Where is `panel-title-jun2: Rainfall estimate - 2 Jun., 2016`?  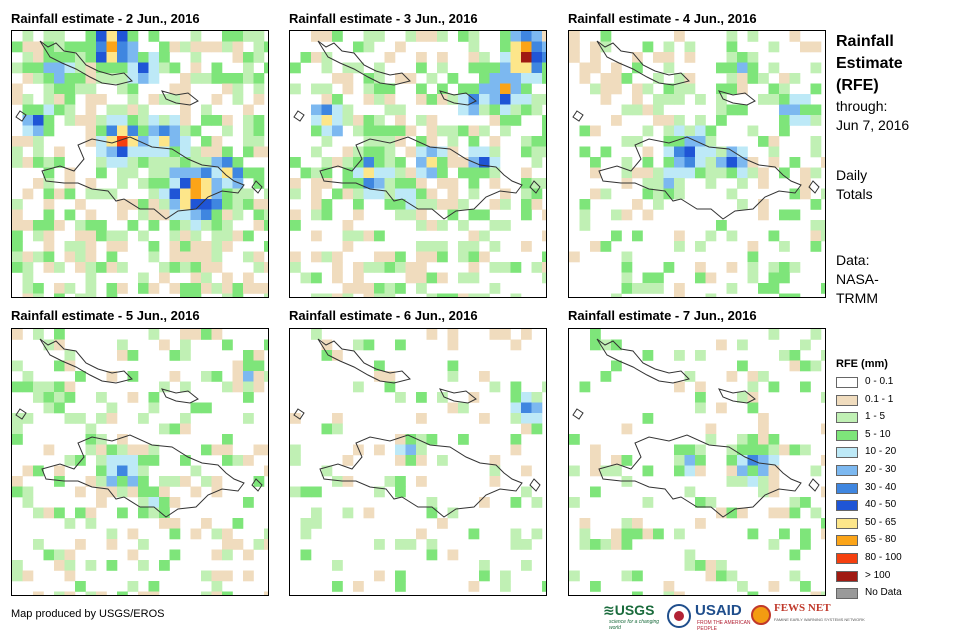 panel-title-jun2: Rainfall estimate - 2 Jun., 2016 is located at coordinates (105, 18).